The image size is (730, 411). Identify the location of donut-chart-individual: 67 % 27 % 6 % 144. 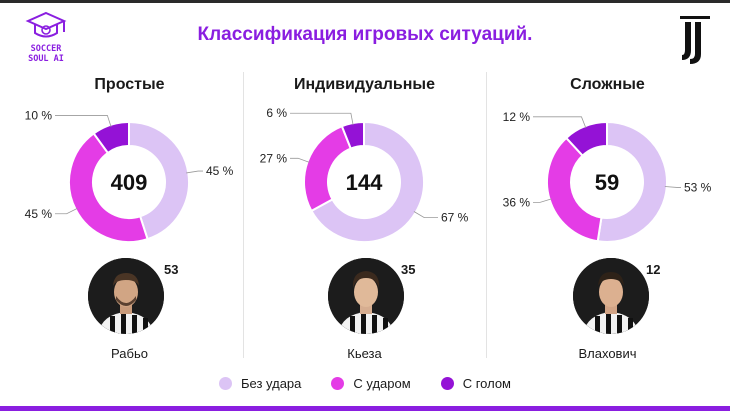
(364, 174).